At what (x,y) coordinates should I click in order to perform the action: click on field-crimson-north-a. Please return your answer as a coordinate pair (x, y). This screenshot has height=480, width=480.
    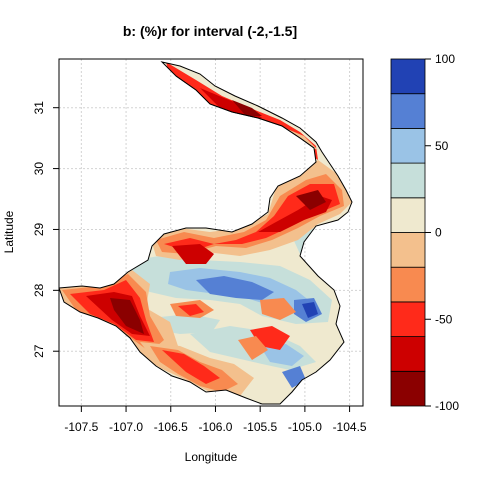
    Looking at the image, I should click on (193, 254).